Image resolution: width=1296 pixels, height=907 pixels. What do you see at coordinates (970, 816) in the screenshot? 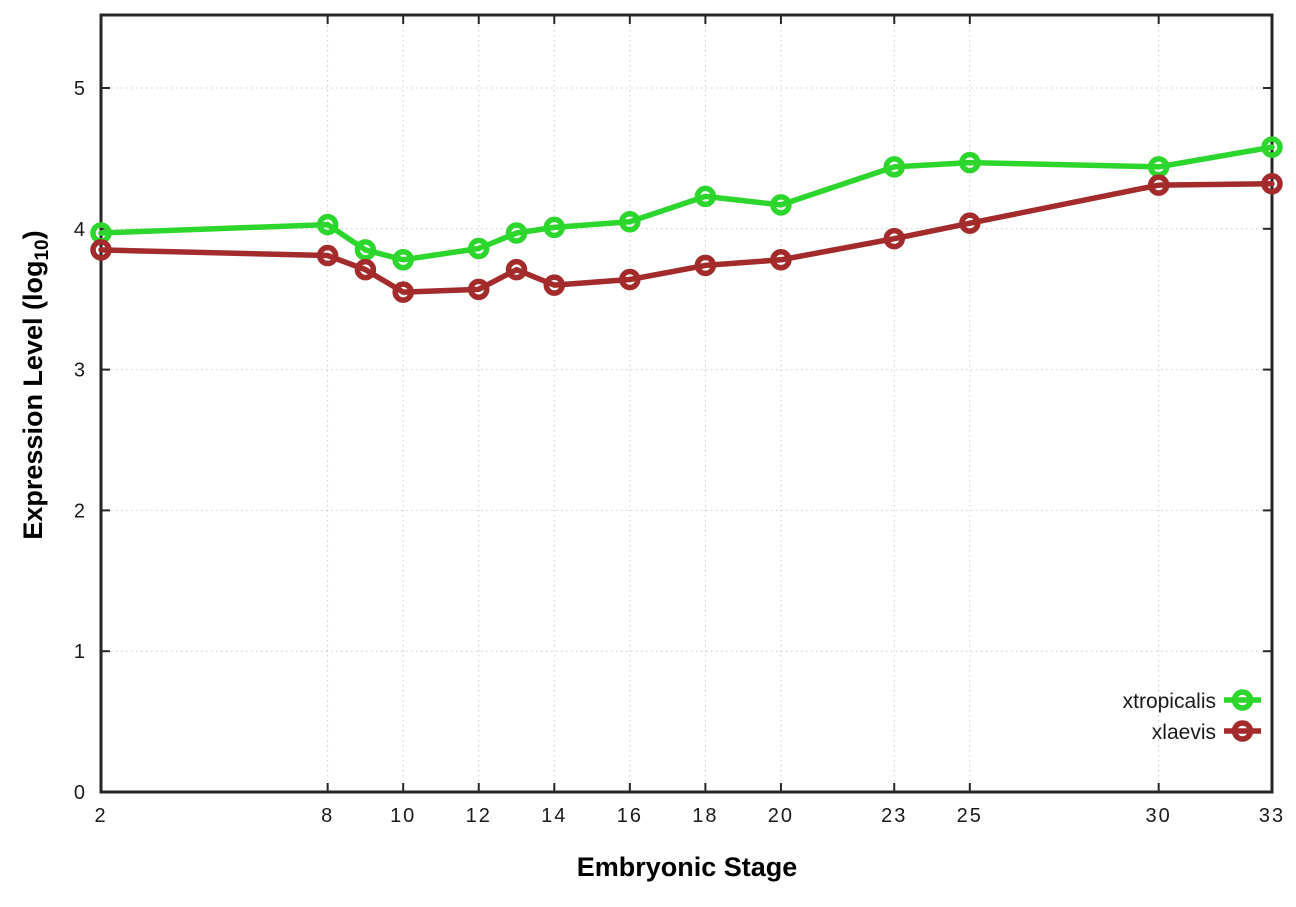
I see `x-tick-label: 25` at bounding box center [970, 816].